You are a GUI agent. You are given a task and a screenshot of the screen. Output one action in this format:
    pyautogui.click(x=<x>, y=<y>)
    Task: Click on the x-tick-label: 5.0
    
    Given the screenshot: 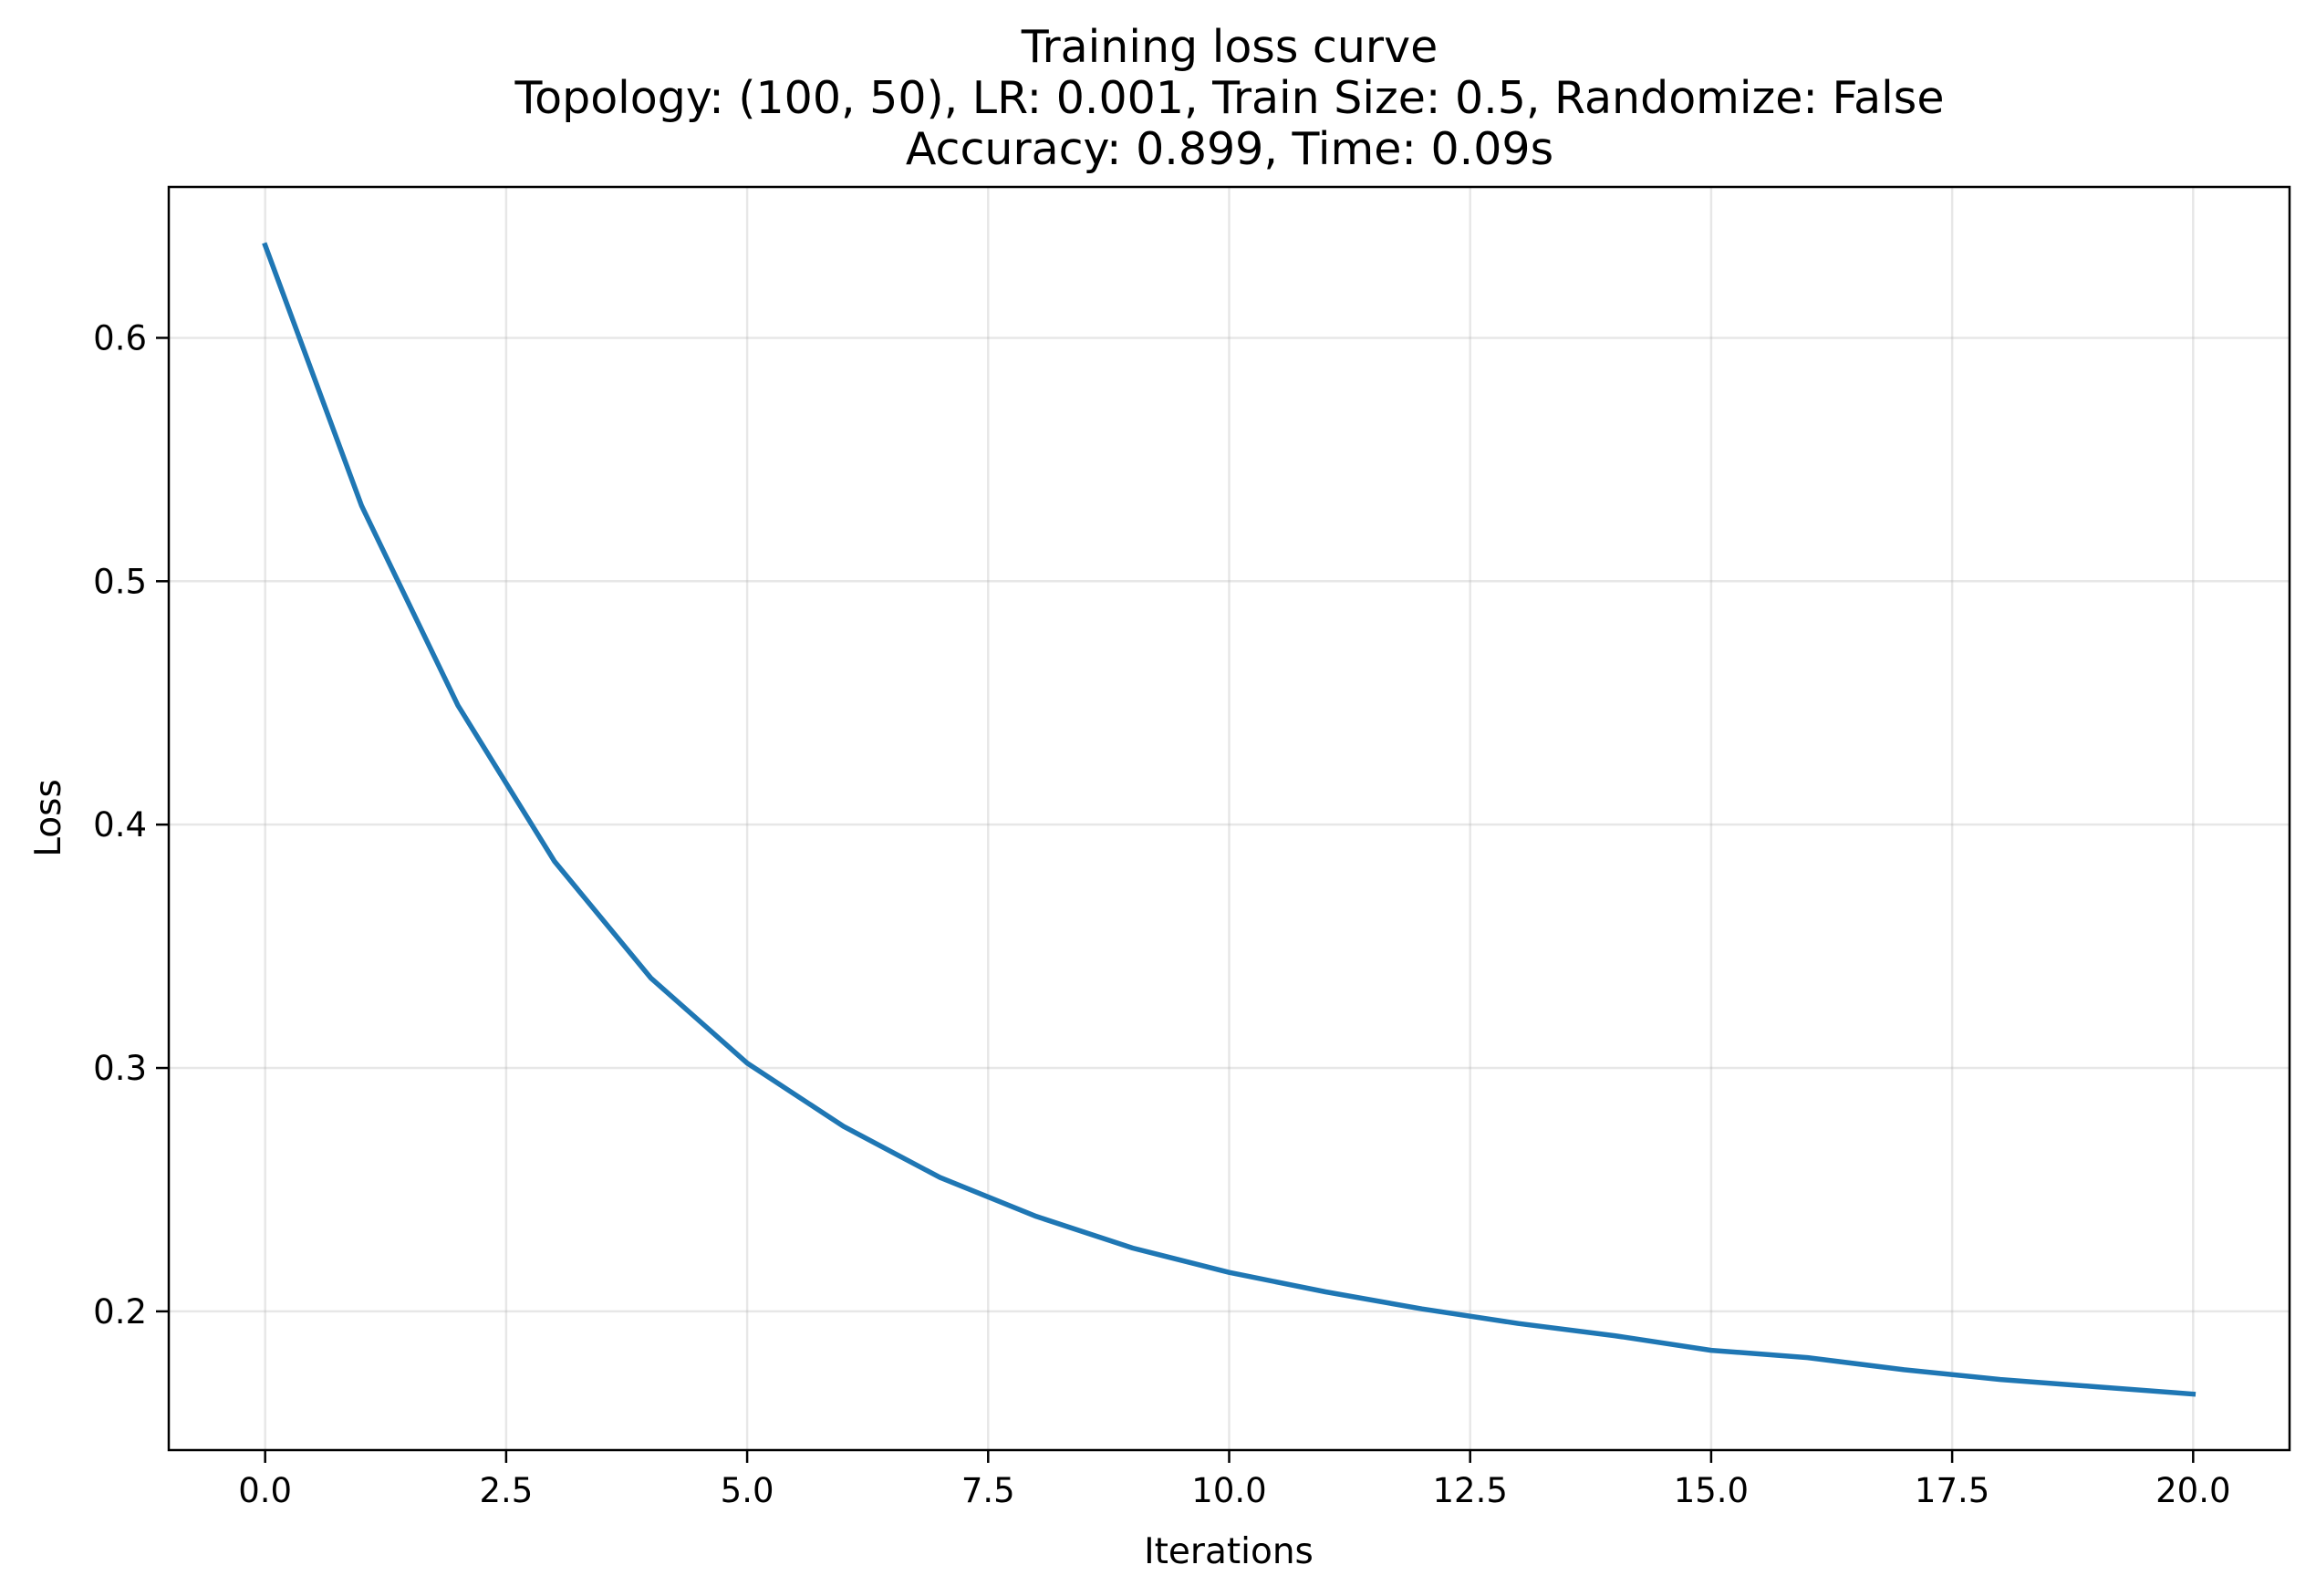 What is the action you would take?
    pyautogui.click(x=747, y=1491)
    